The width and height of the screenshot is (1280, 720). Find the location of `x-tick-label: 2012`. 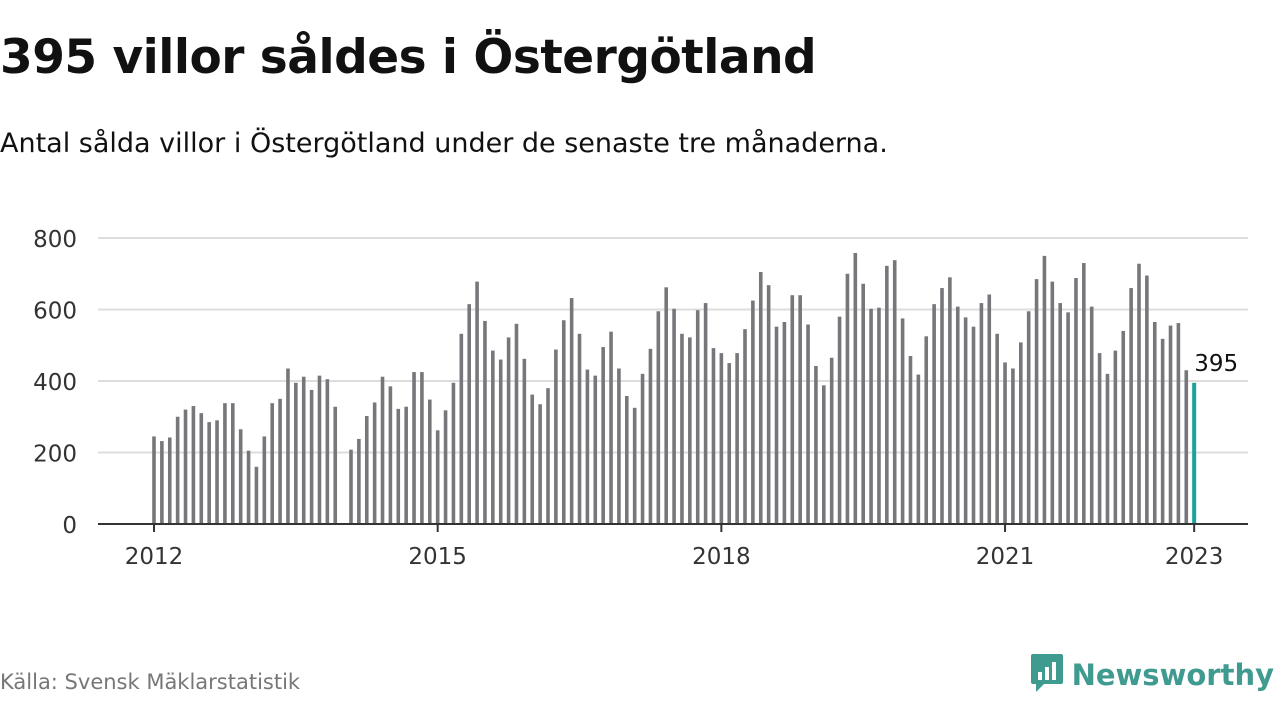

x-tick-label: 2012 is located at coordinates (154, 557).